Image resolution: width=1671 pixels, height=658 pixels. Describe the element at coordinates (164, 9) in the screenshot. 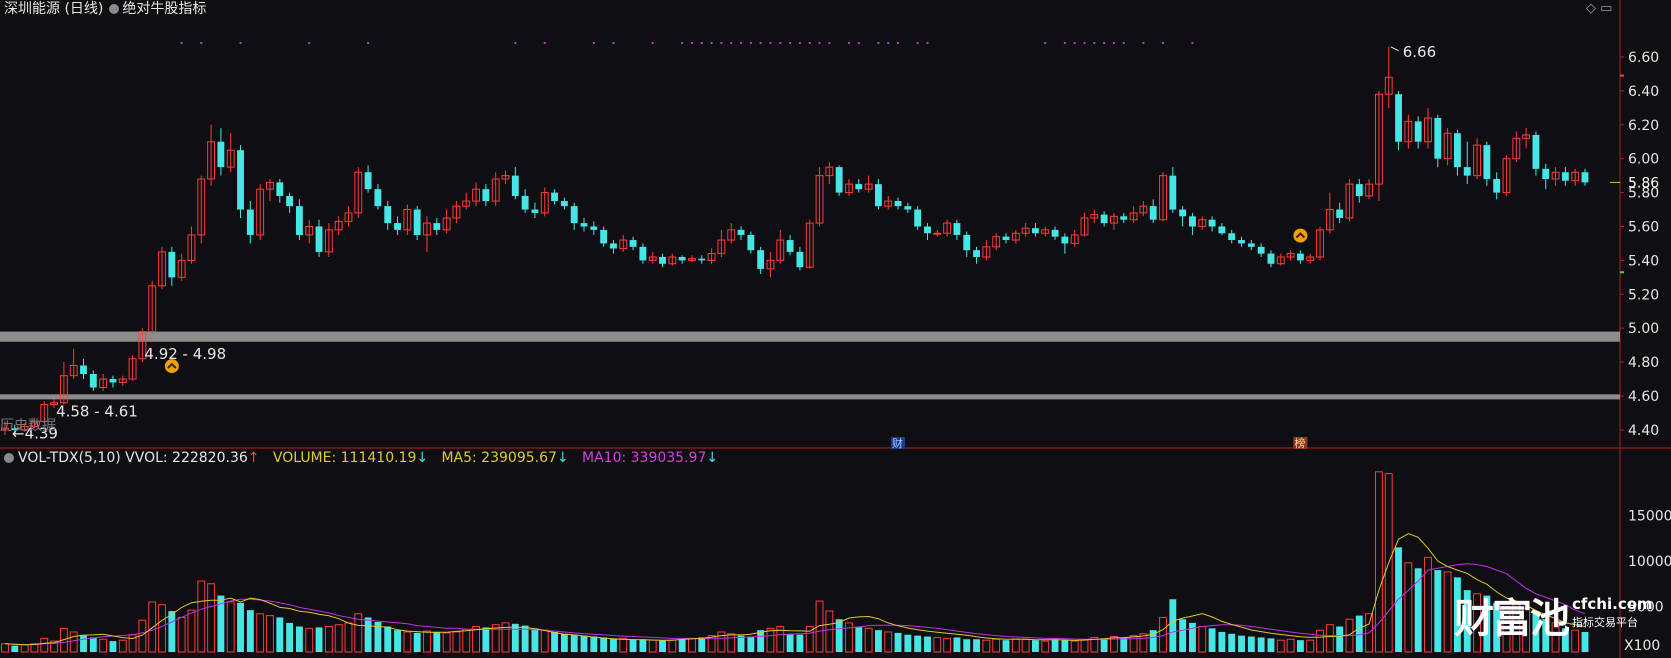

I see `indicator-name: 绝对牛股指标` at that location.